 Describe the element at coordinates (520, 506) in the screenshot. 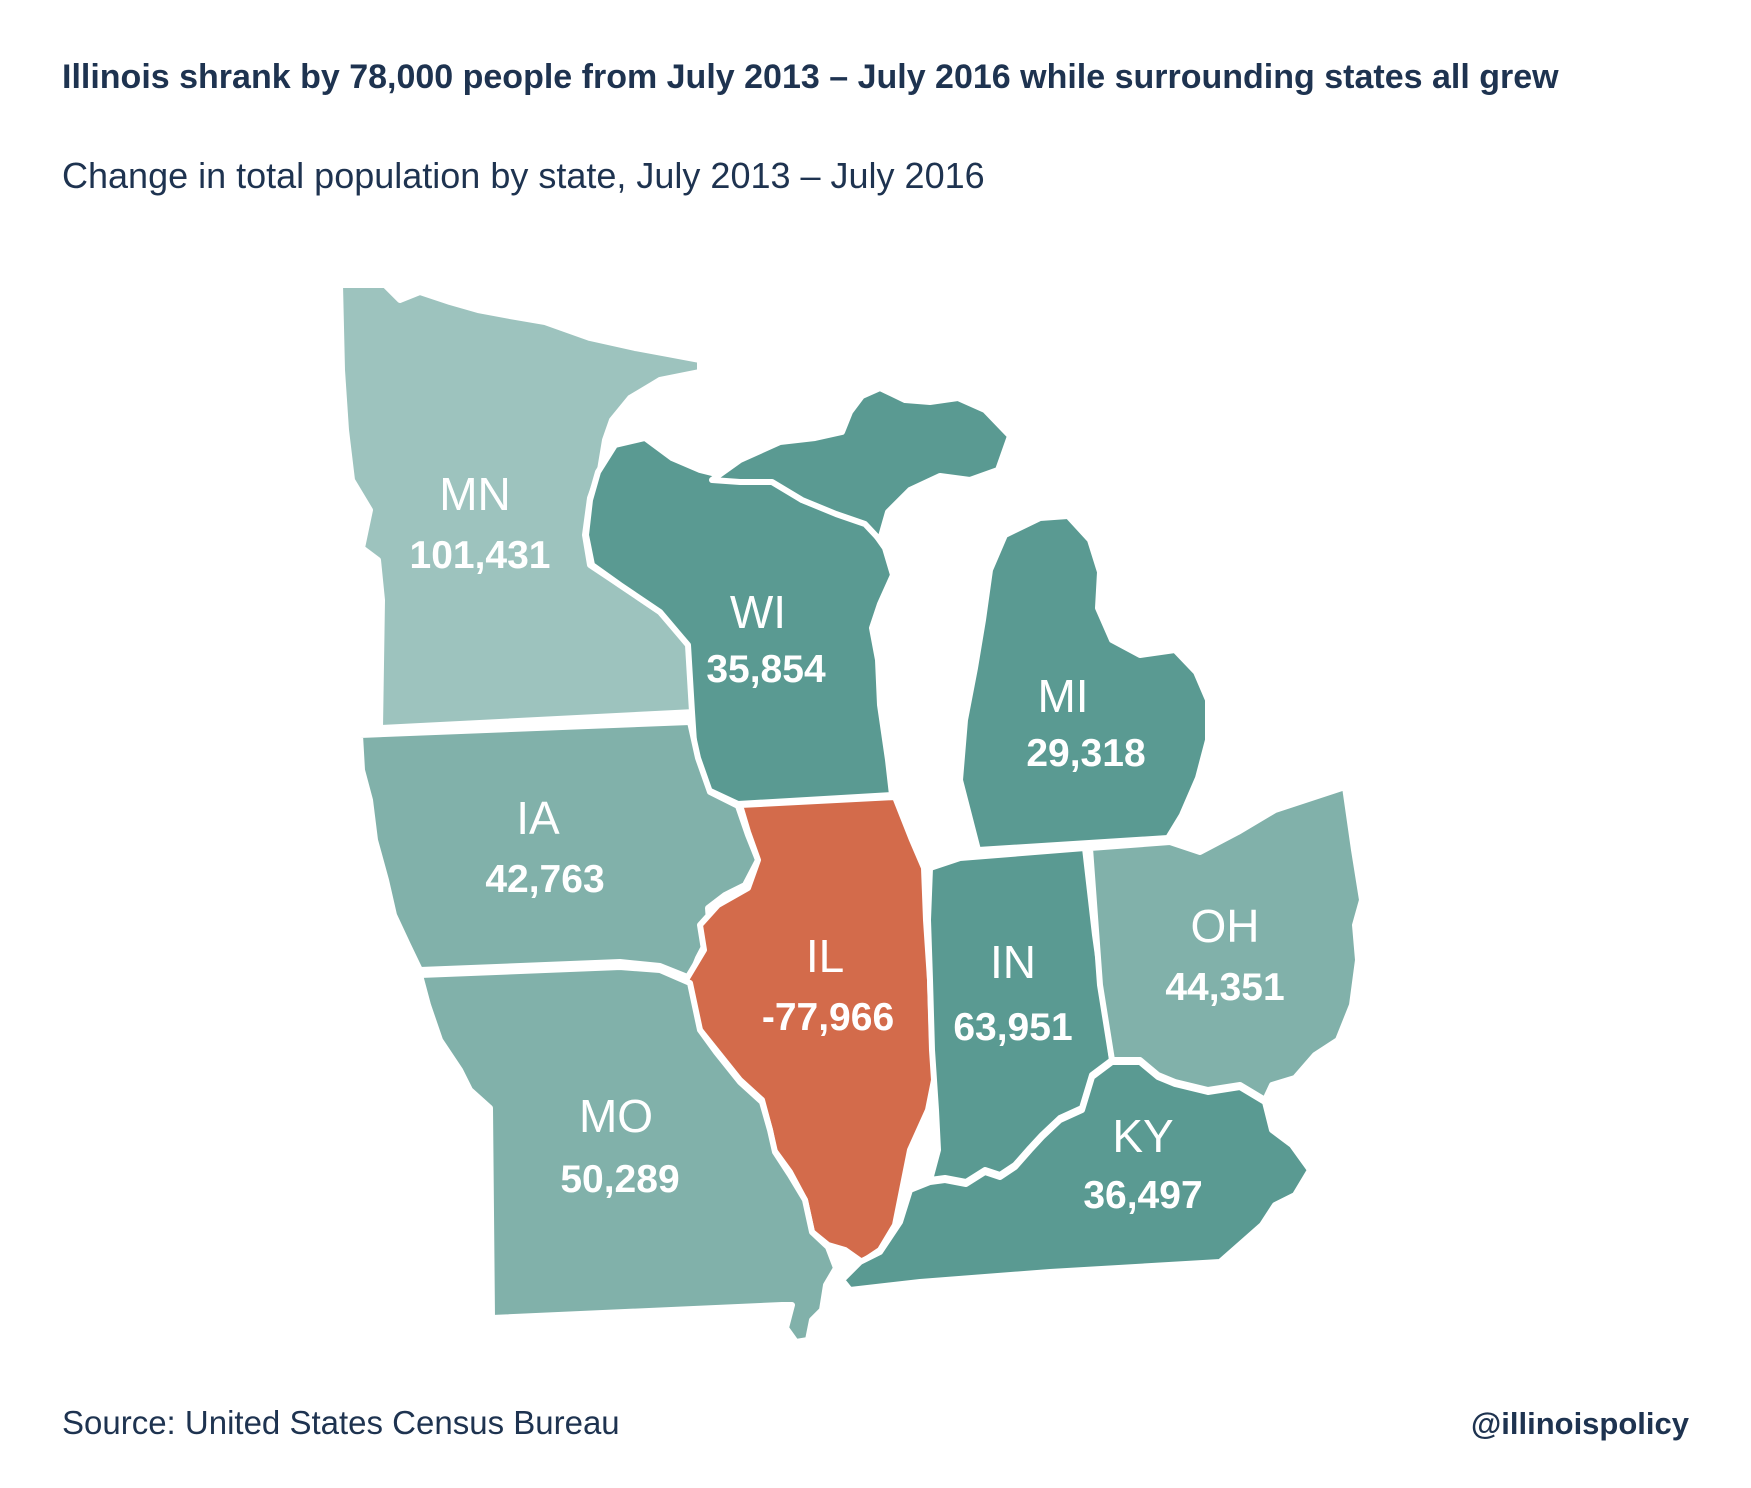

I see `state-mn` at that location.